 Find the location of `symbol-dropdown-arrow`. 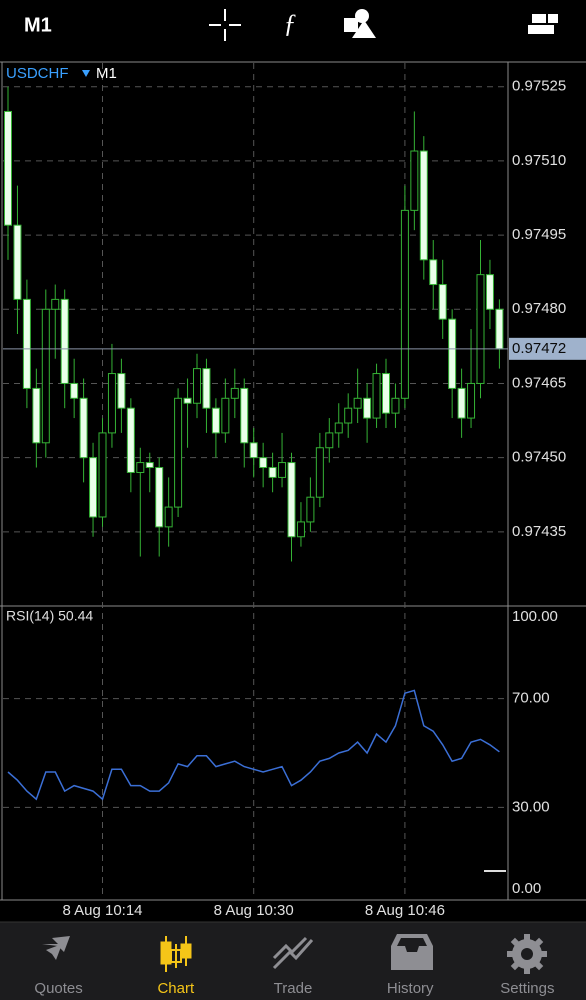

symbol-dropdown-arrow is located at coordinates (86, 73).